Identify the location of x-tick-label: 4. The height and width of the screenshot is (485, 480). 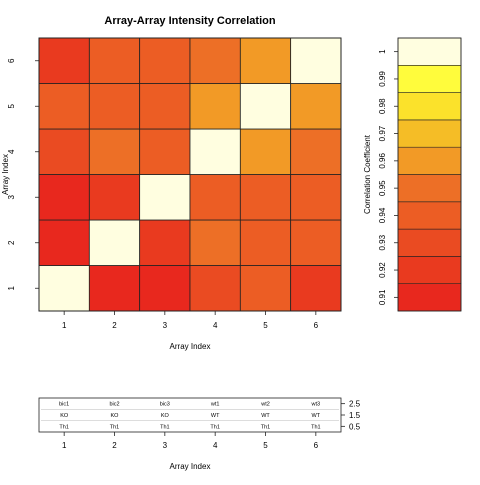
(215, 325).